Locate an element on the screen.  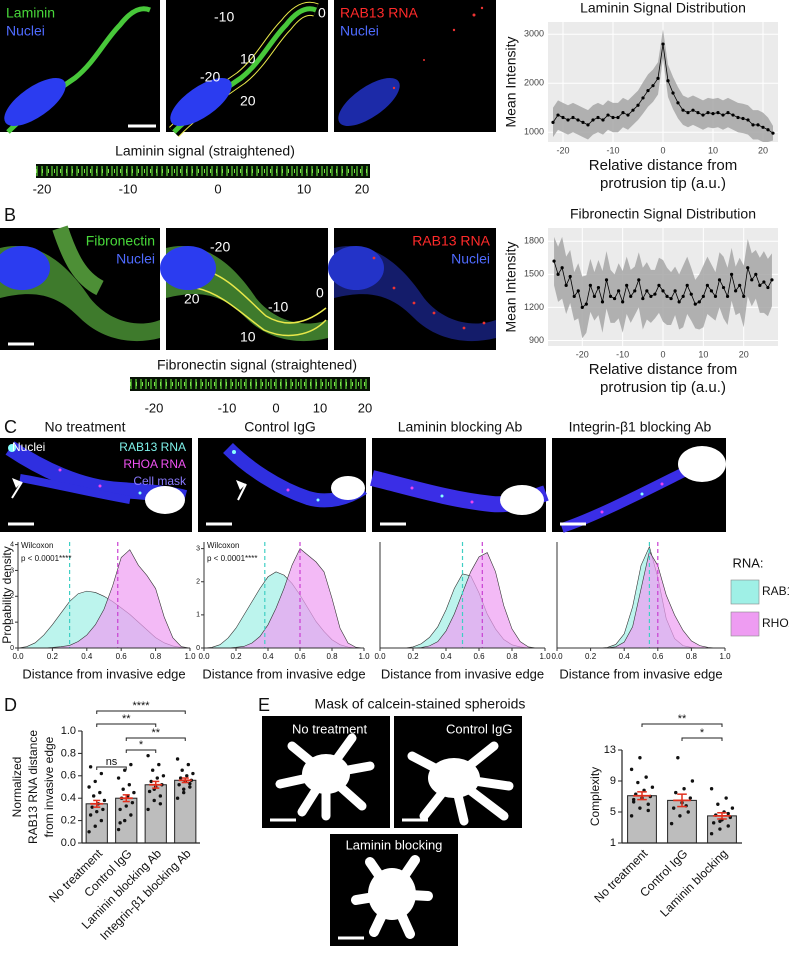
y-axis-label: Mean Intensity is located at coordinates (511, 81).